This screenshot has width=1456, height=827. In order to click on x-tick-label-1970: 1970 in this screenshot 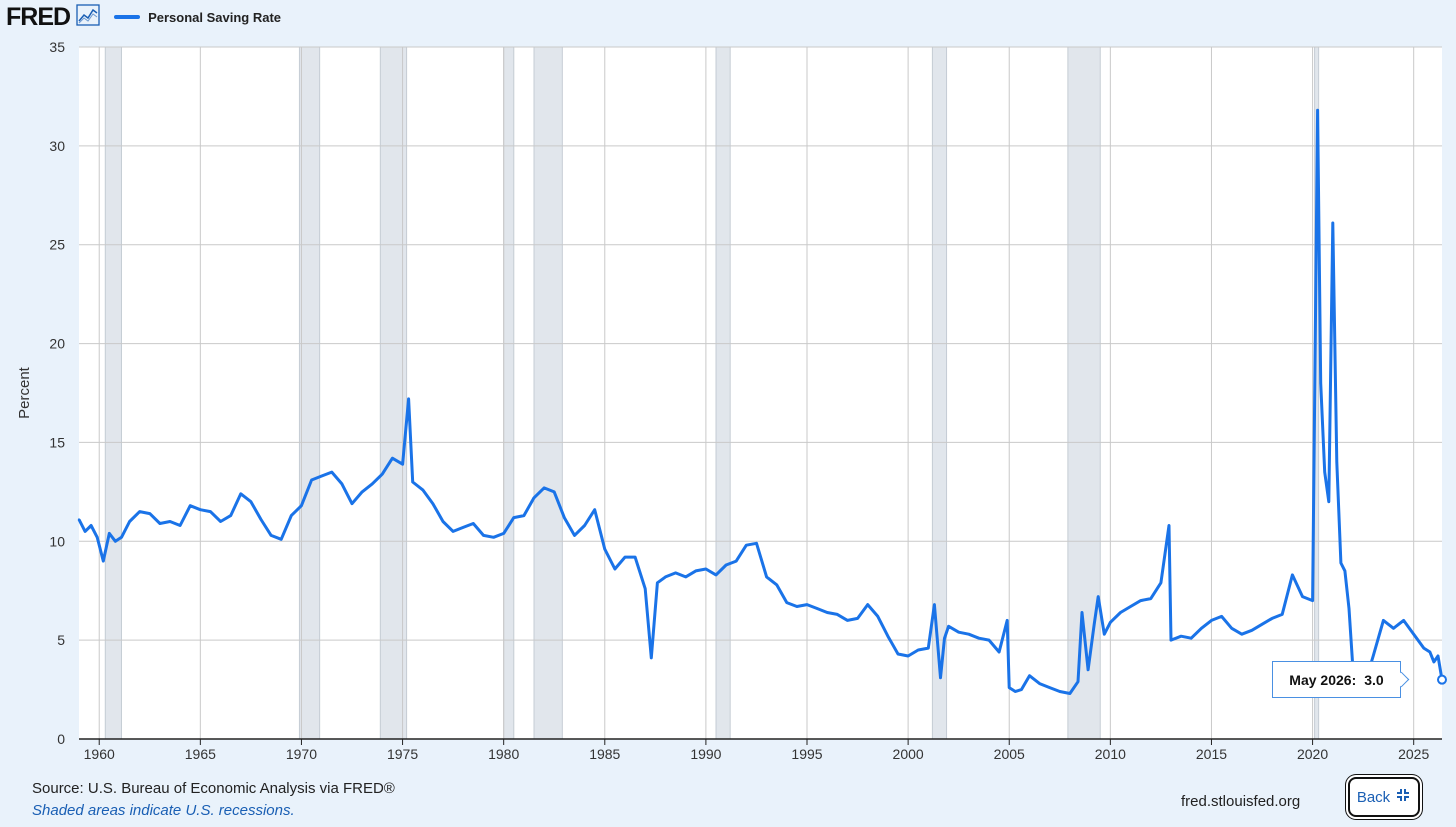, I will do `click(301, 754)`.